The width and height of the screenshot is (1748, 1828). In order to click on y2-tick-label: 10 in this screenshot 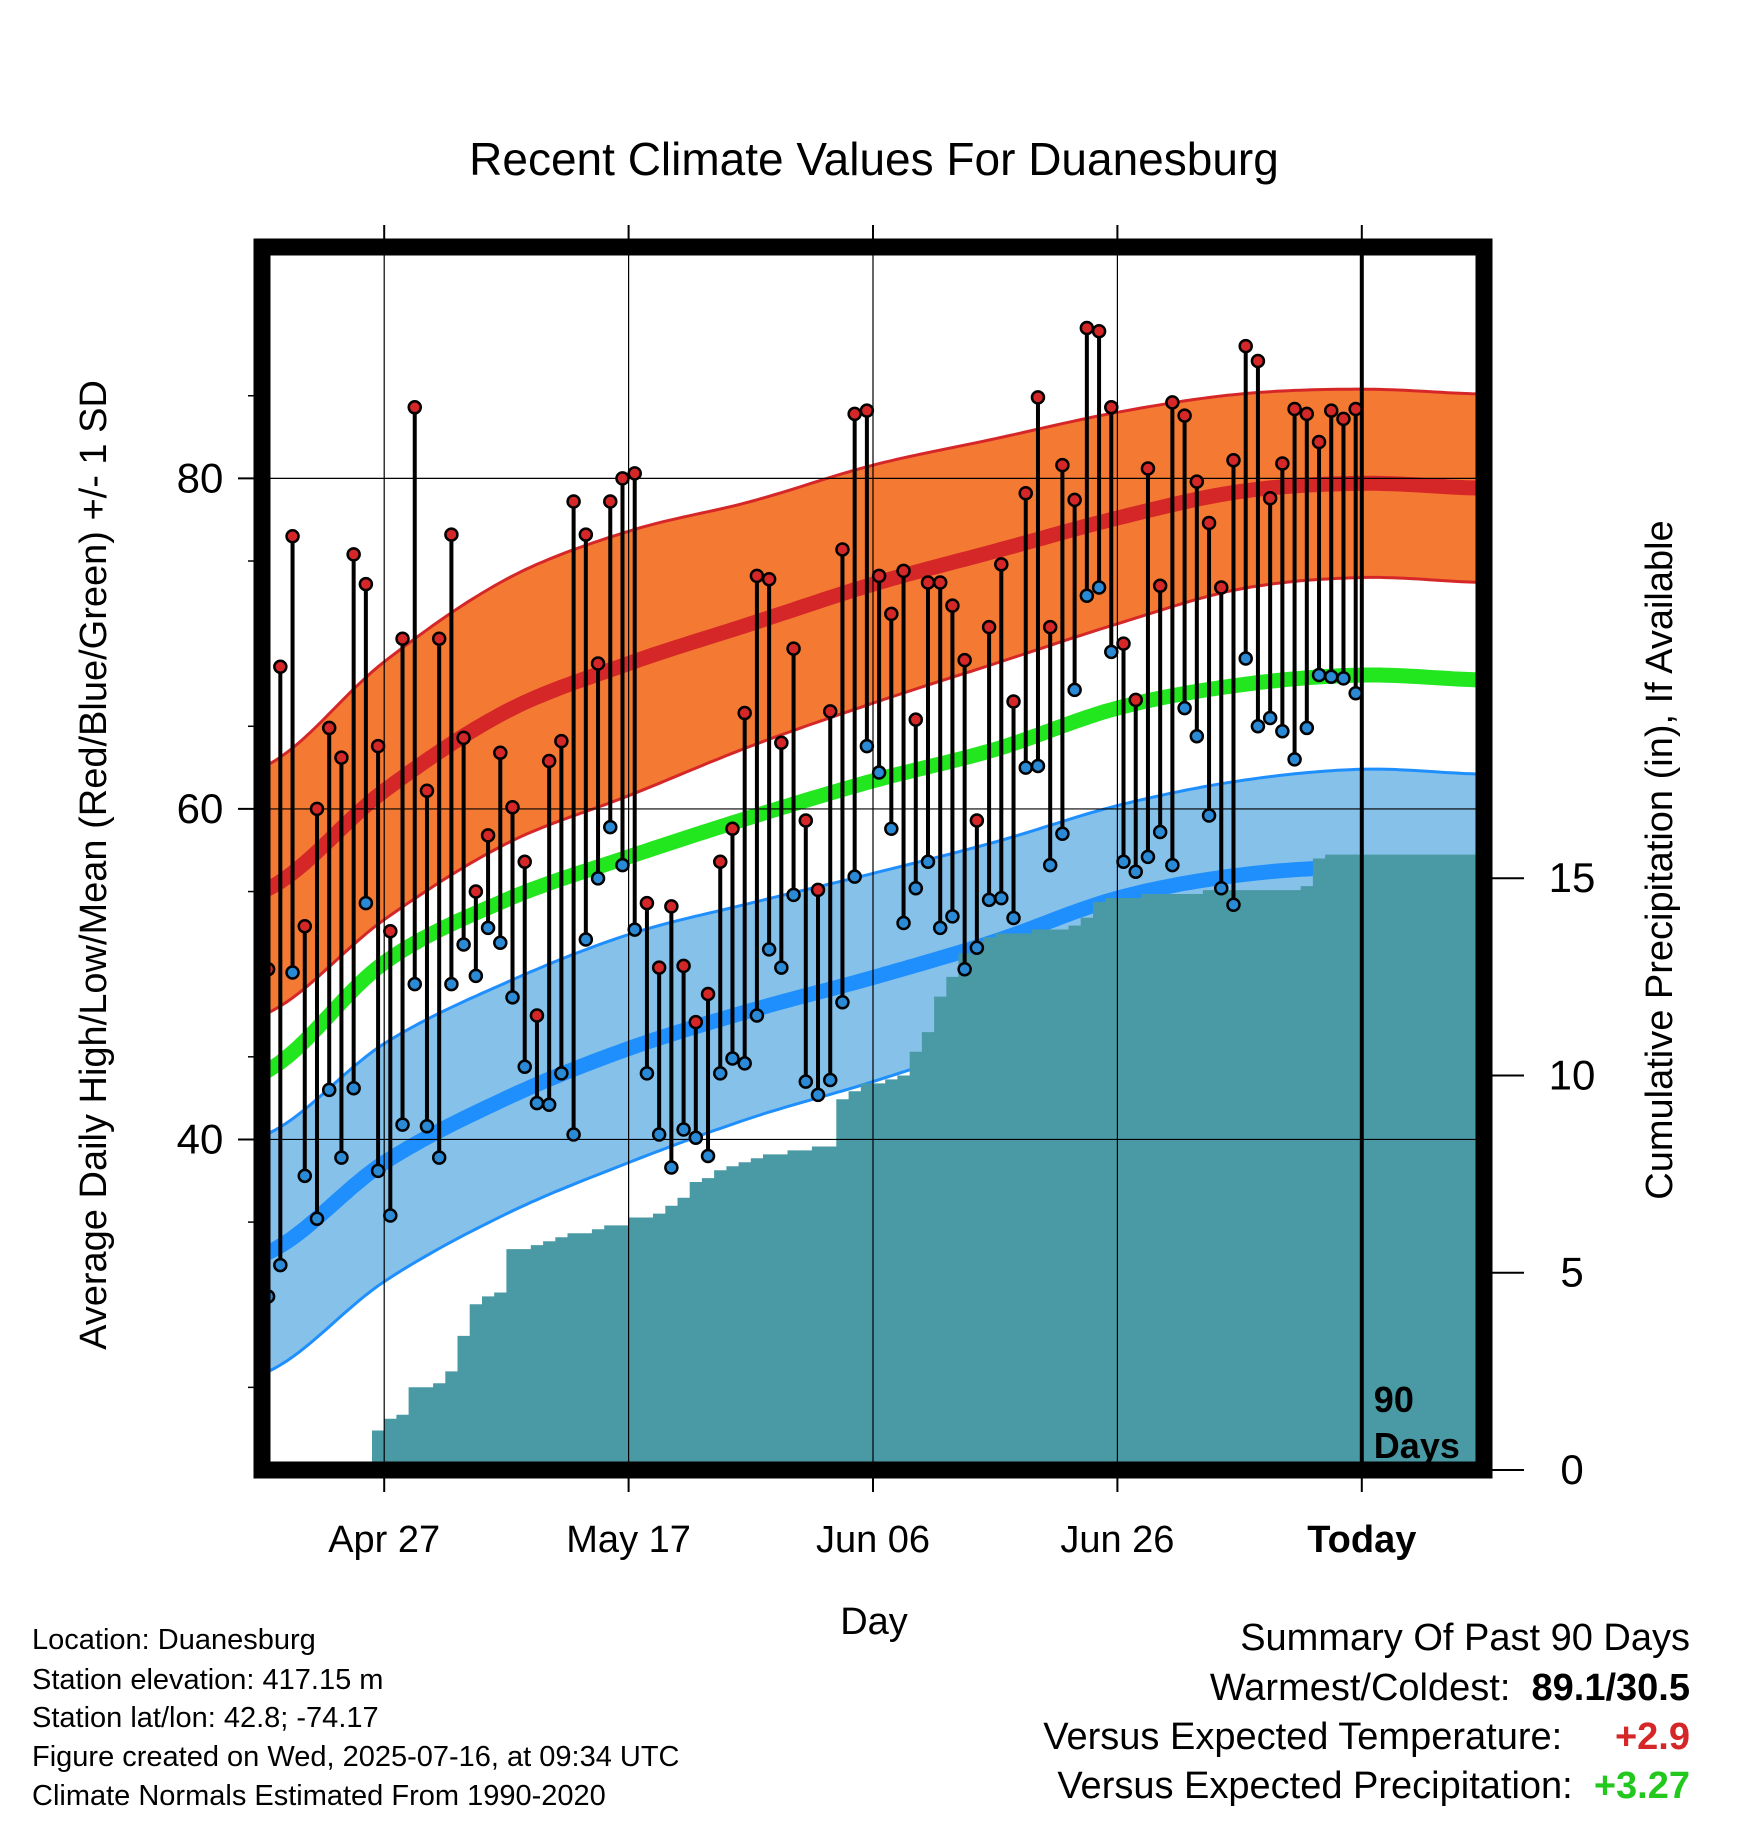, I will do `click(1572, 1074)`.